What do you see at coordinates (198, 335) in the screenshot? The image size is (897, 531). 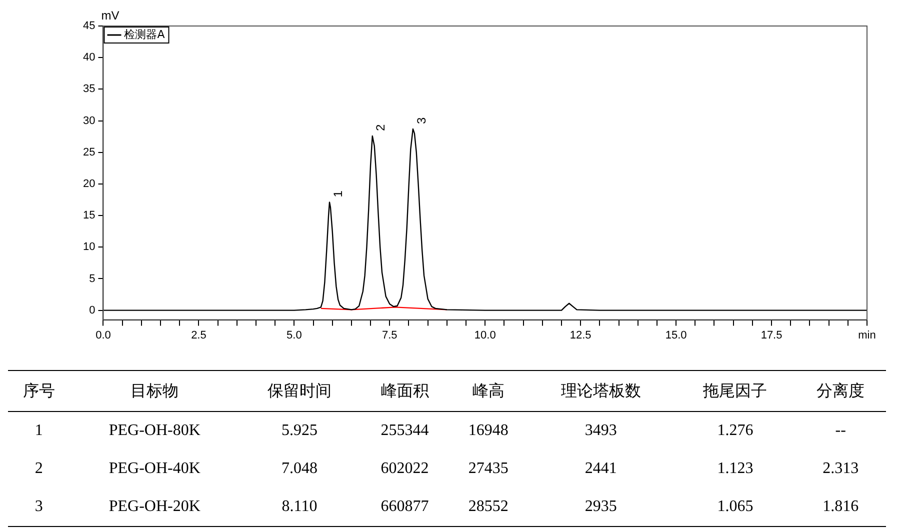 I see `x-tick-label: 2.5` at bounding box center [198, 335].